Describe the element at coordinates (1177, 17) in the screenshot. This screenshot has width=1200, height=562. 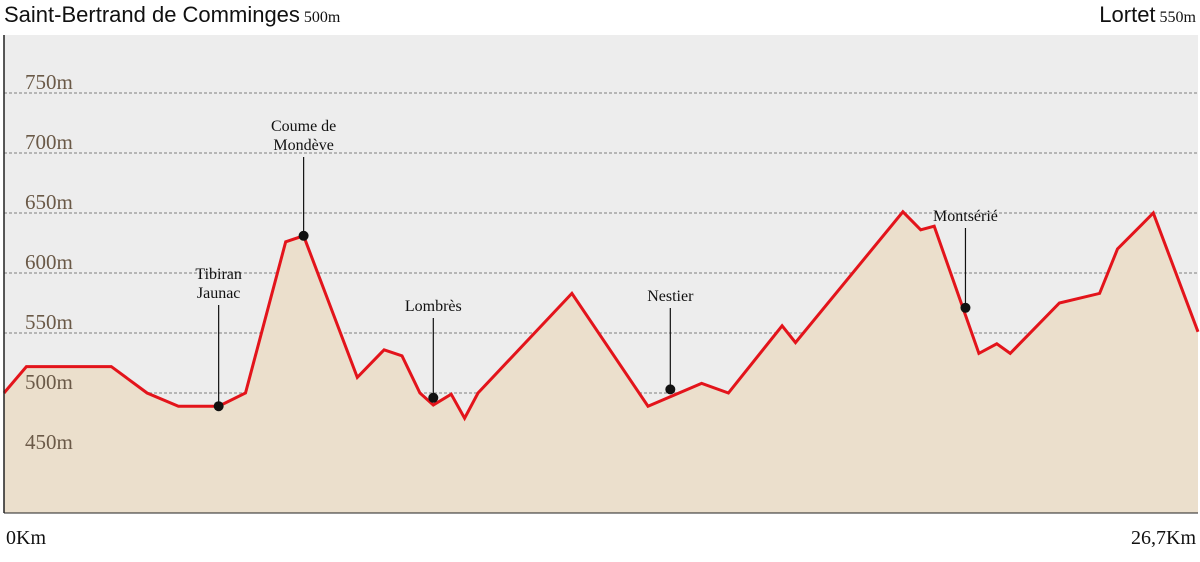
I see `end-altitude: 550m` at that location.